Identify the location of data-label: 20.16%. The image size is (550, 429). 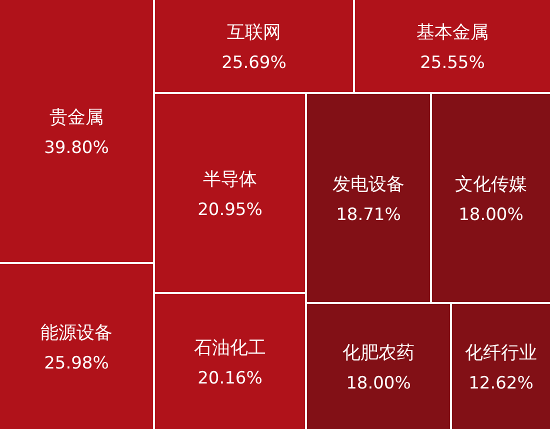
(230, 378).